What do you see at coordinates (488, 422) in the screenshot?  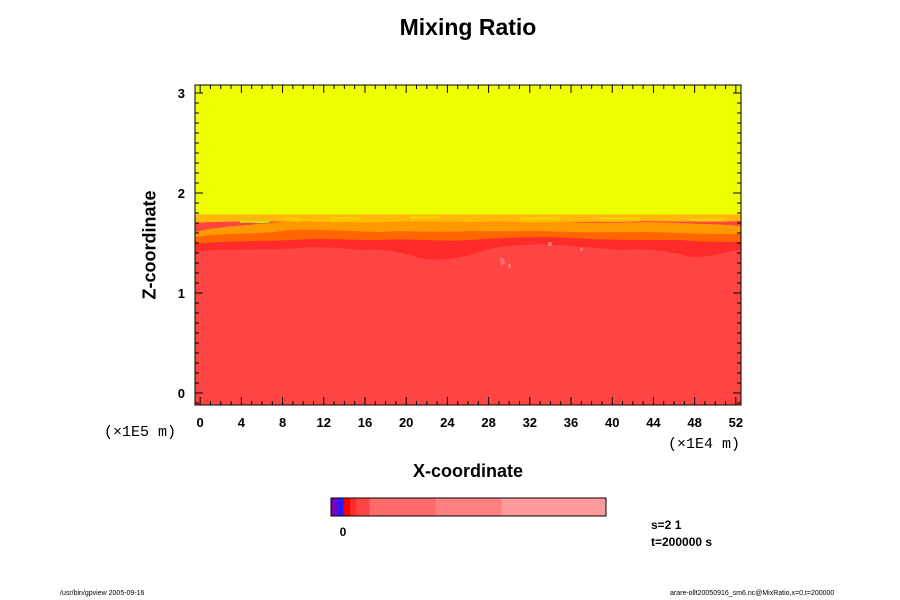 I see `x-tick-label: 28` at bounding box center [488, 422].